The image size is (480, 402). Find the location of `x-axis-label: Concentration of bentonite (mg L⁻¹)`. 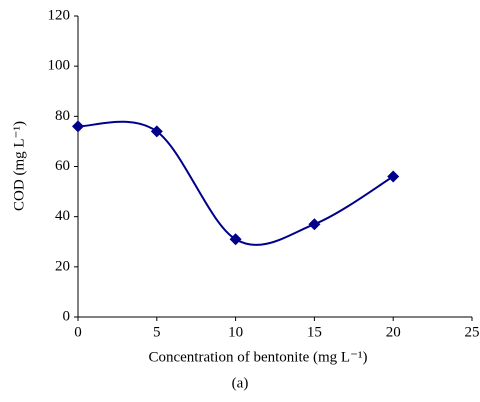

x-axis-label: Concentration of bentonite (mg L⁻¹) is located at coordinates (257, 357).